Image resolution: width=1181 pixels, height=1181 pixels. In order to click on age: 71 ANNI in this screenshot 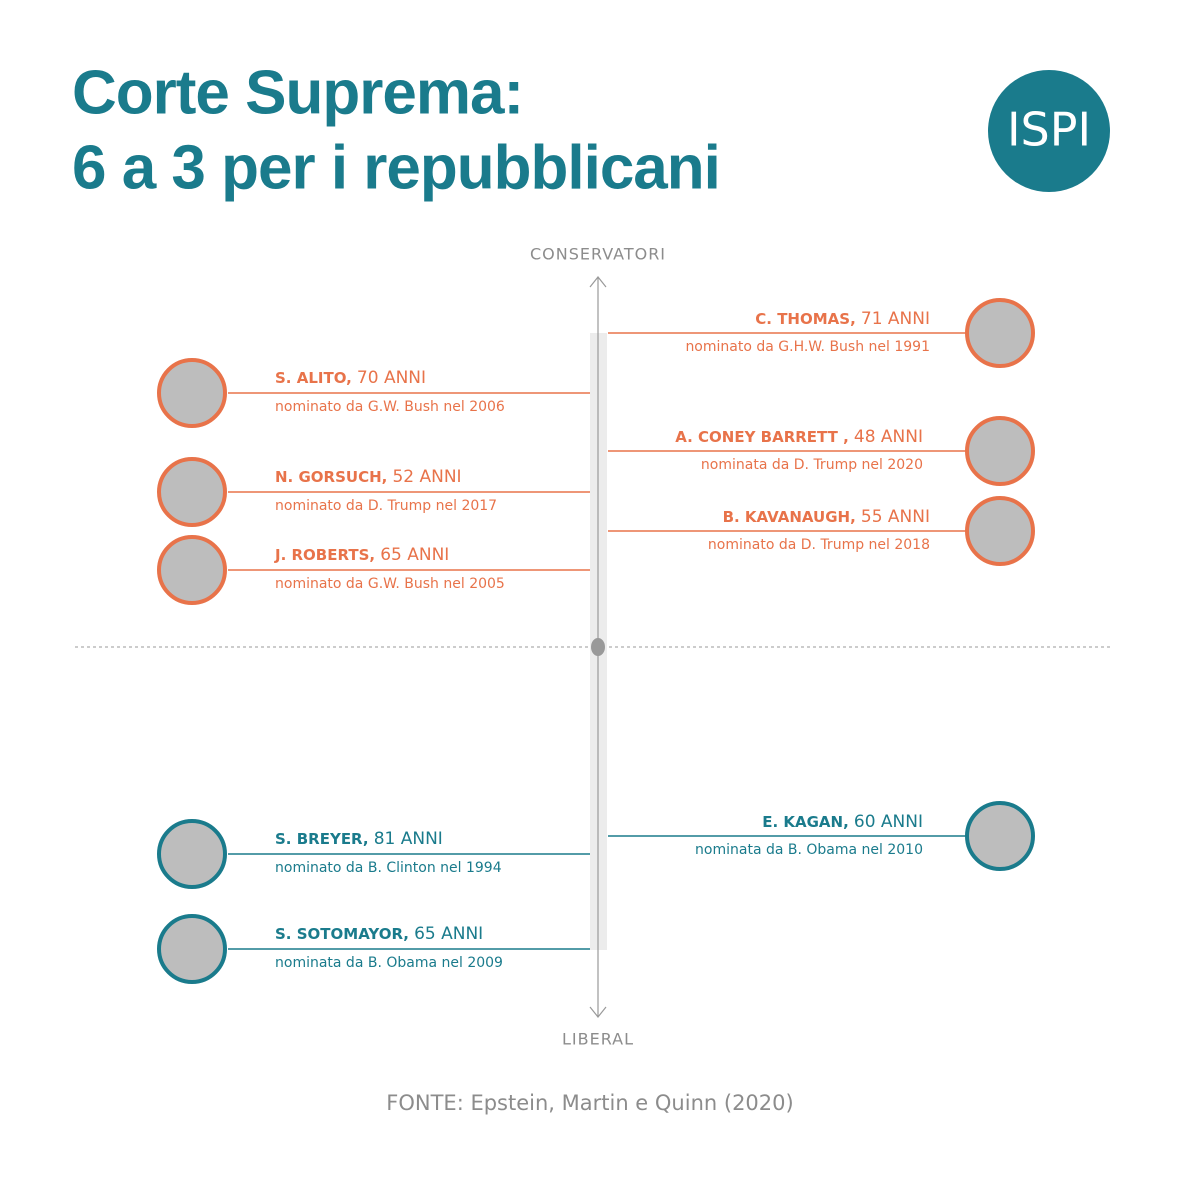, I will do `click(895, 319)`.